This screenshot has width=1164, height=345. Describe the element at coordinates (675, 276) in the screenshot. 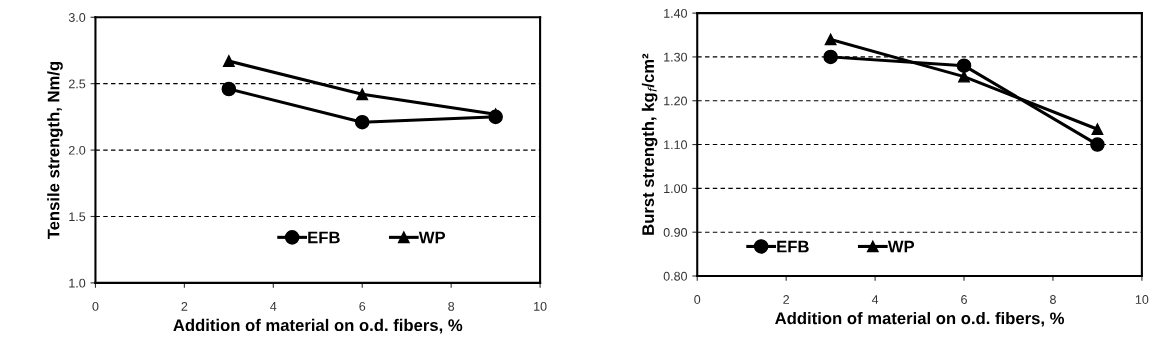

I see `y-tick-label: 0.80` at that location.